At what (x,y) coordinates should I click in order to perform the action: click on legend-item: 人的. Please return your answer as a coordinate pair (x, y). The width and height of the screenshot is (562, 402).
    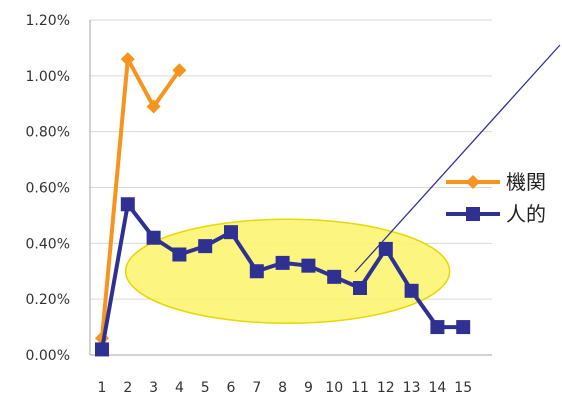
    Looking at the image, I should click on (496, 214).